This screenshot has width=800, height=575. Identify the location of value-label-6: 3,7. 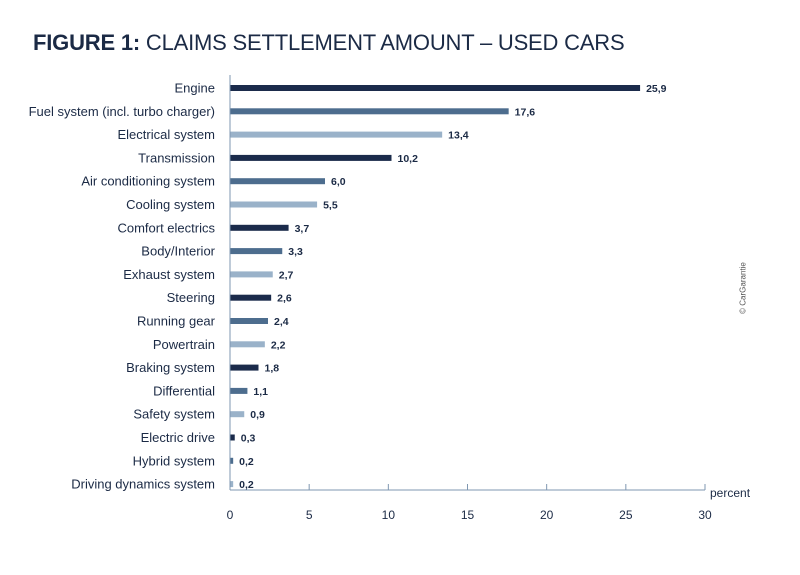
(302, 229).